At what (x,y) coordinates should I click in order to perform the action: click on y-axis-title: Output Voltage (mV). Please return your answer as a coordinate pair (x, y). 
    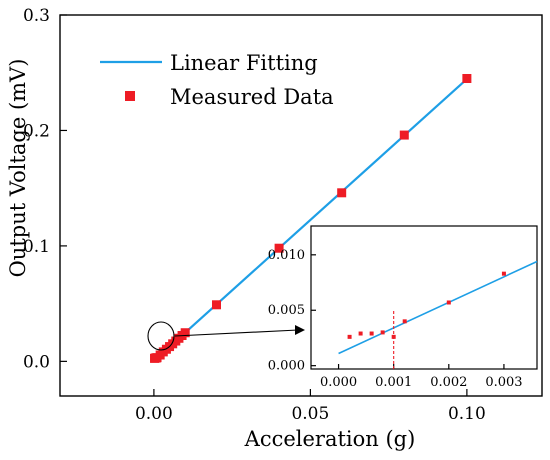
    Looking at the image, I should click on (18, 168).